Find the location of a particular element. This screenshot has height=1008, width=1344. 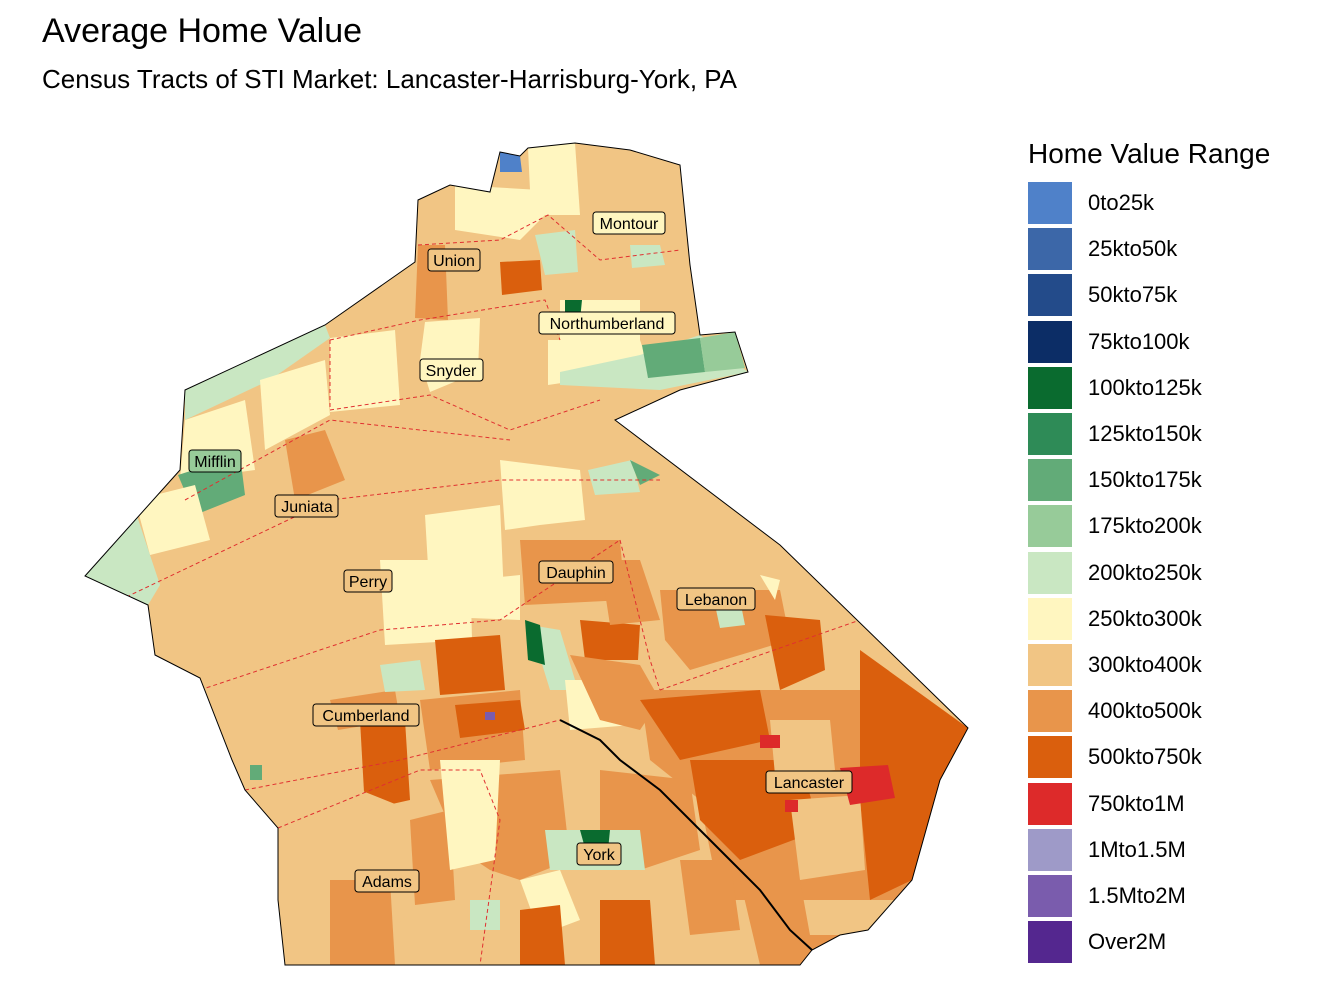

county-label-lancaster: Lancaster is located at coordinates (809, 782).